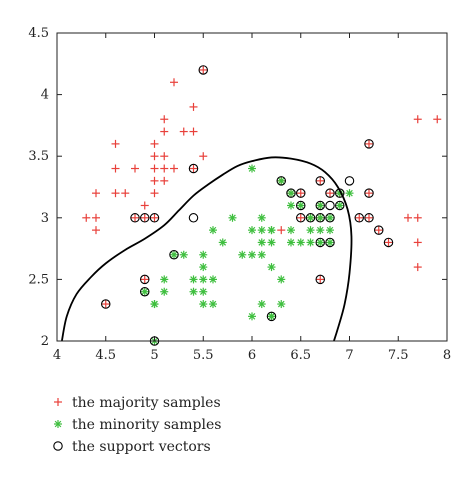  Describe the element at coordinates (105, 355) in the screenshot. I see `x-tick-label: 4.5` at that location.